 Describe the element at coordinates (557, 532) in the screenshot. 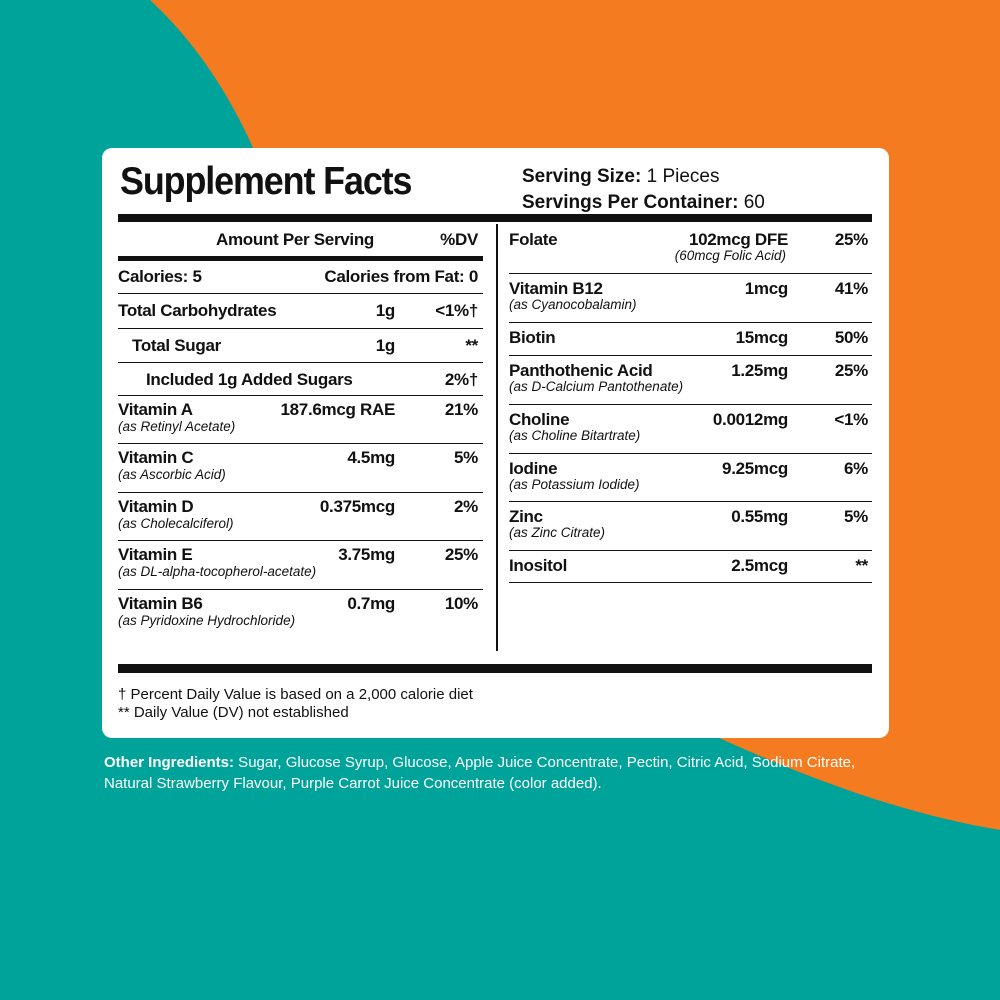

I see `nutrient-source: (as Zinc Citrate)` at that location.